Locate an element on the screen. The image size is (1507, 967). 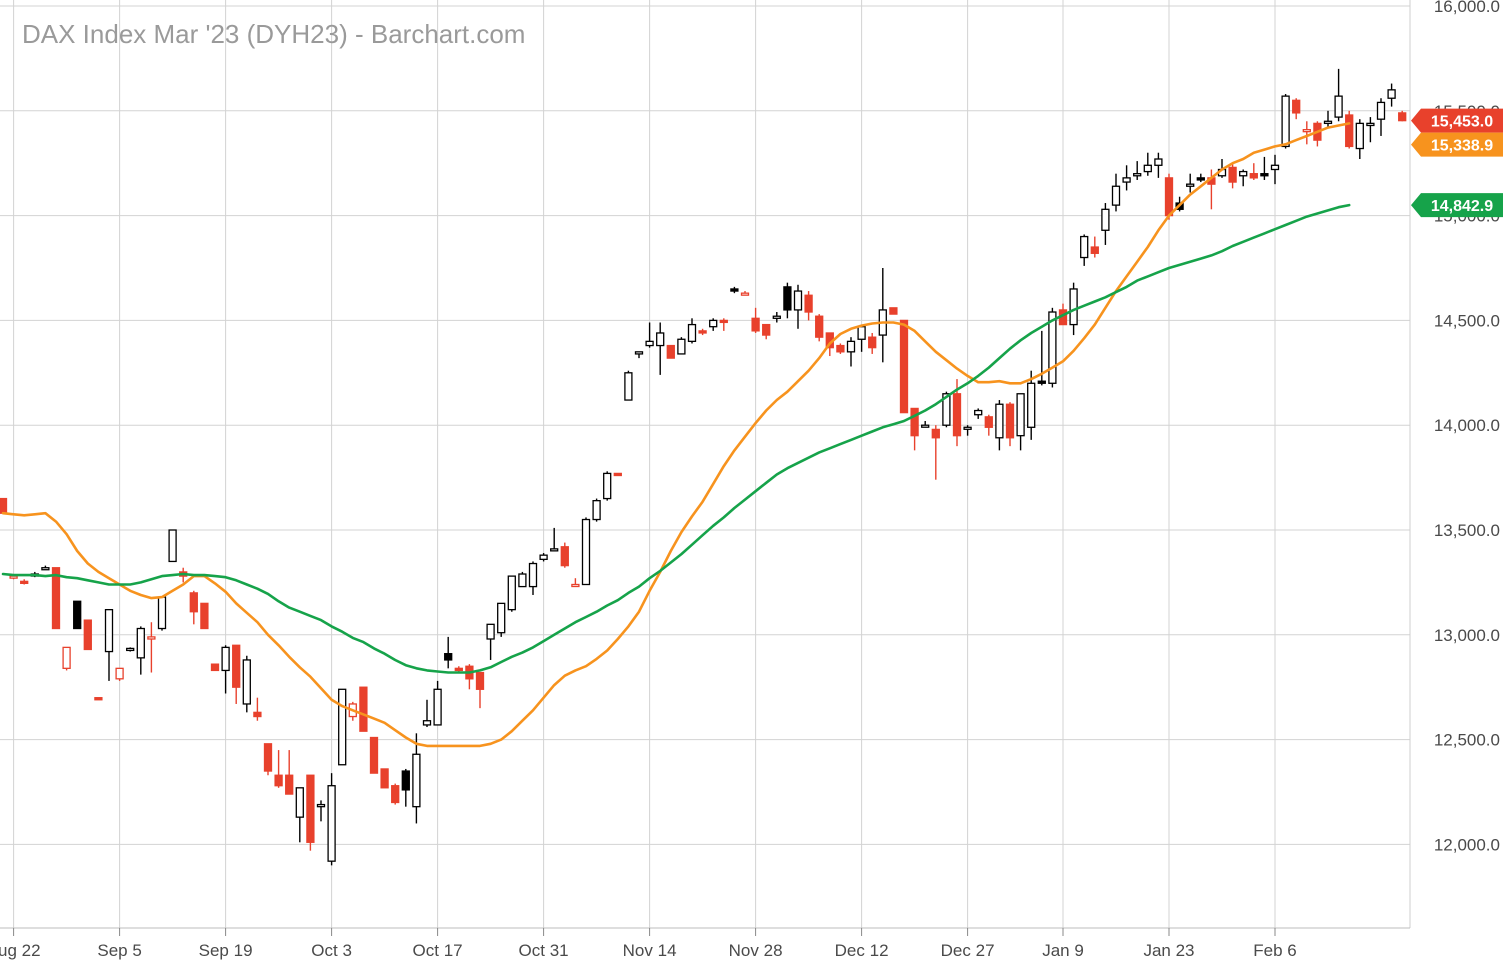
y-tick-label: 13,500.0 is located at coordinates (1467, 530).